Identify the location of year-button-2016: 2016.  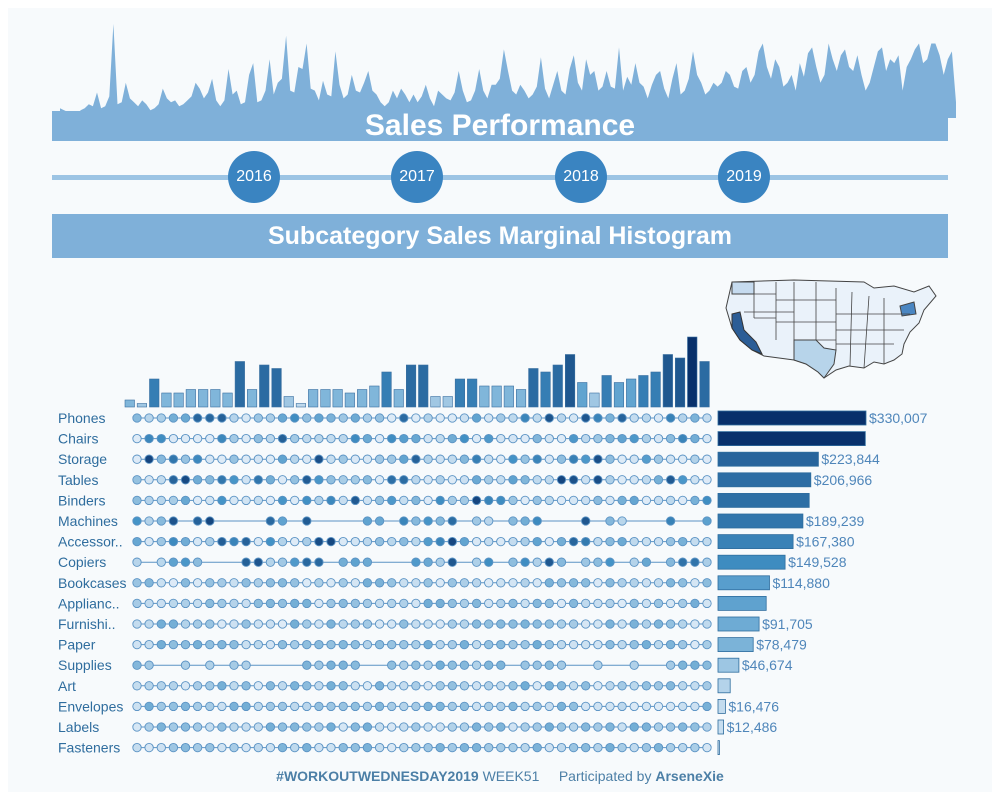
(254, 177).